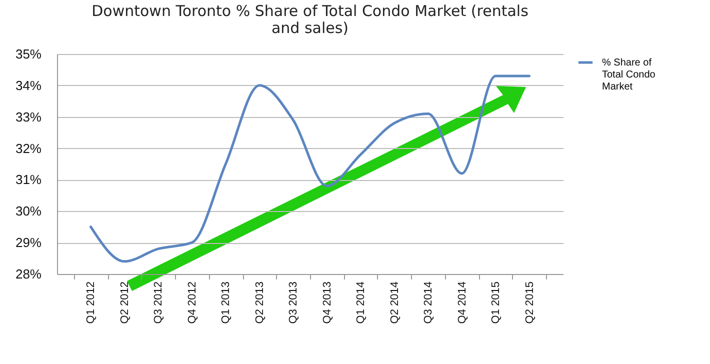 The image size is (710, 364). Describe the element at coordinates (260, 303) in the screenshot. I see `x-tick-label: Q2 2013` at that location.